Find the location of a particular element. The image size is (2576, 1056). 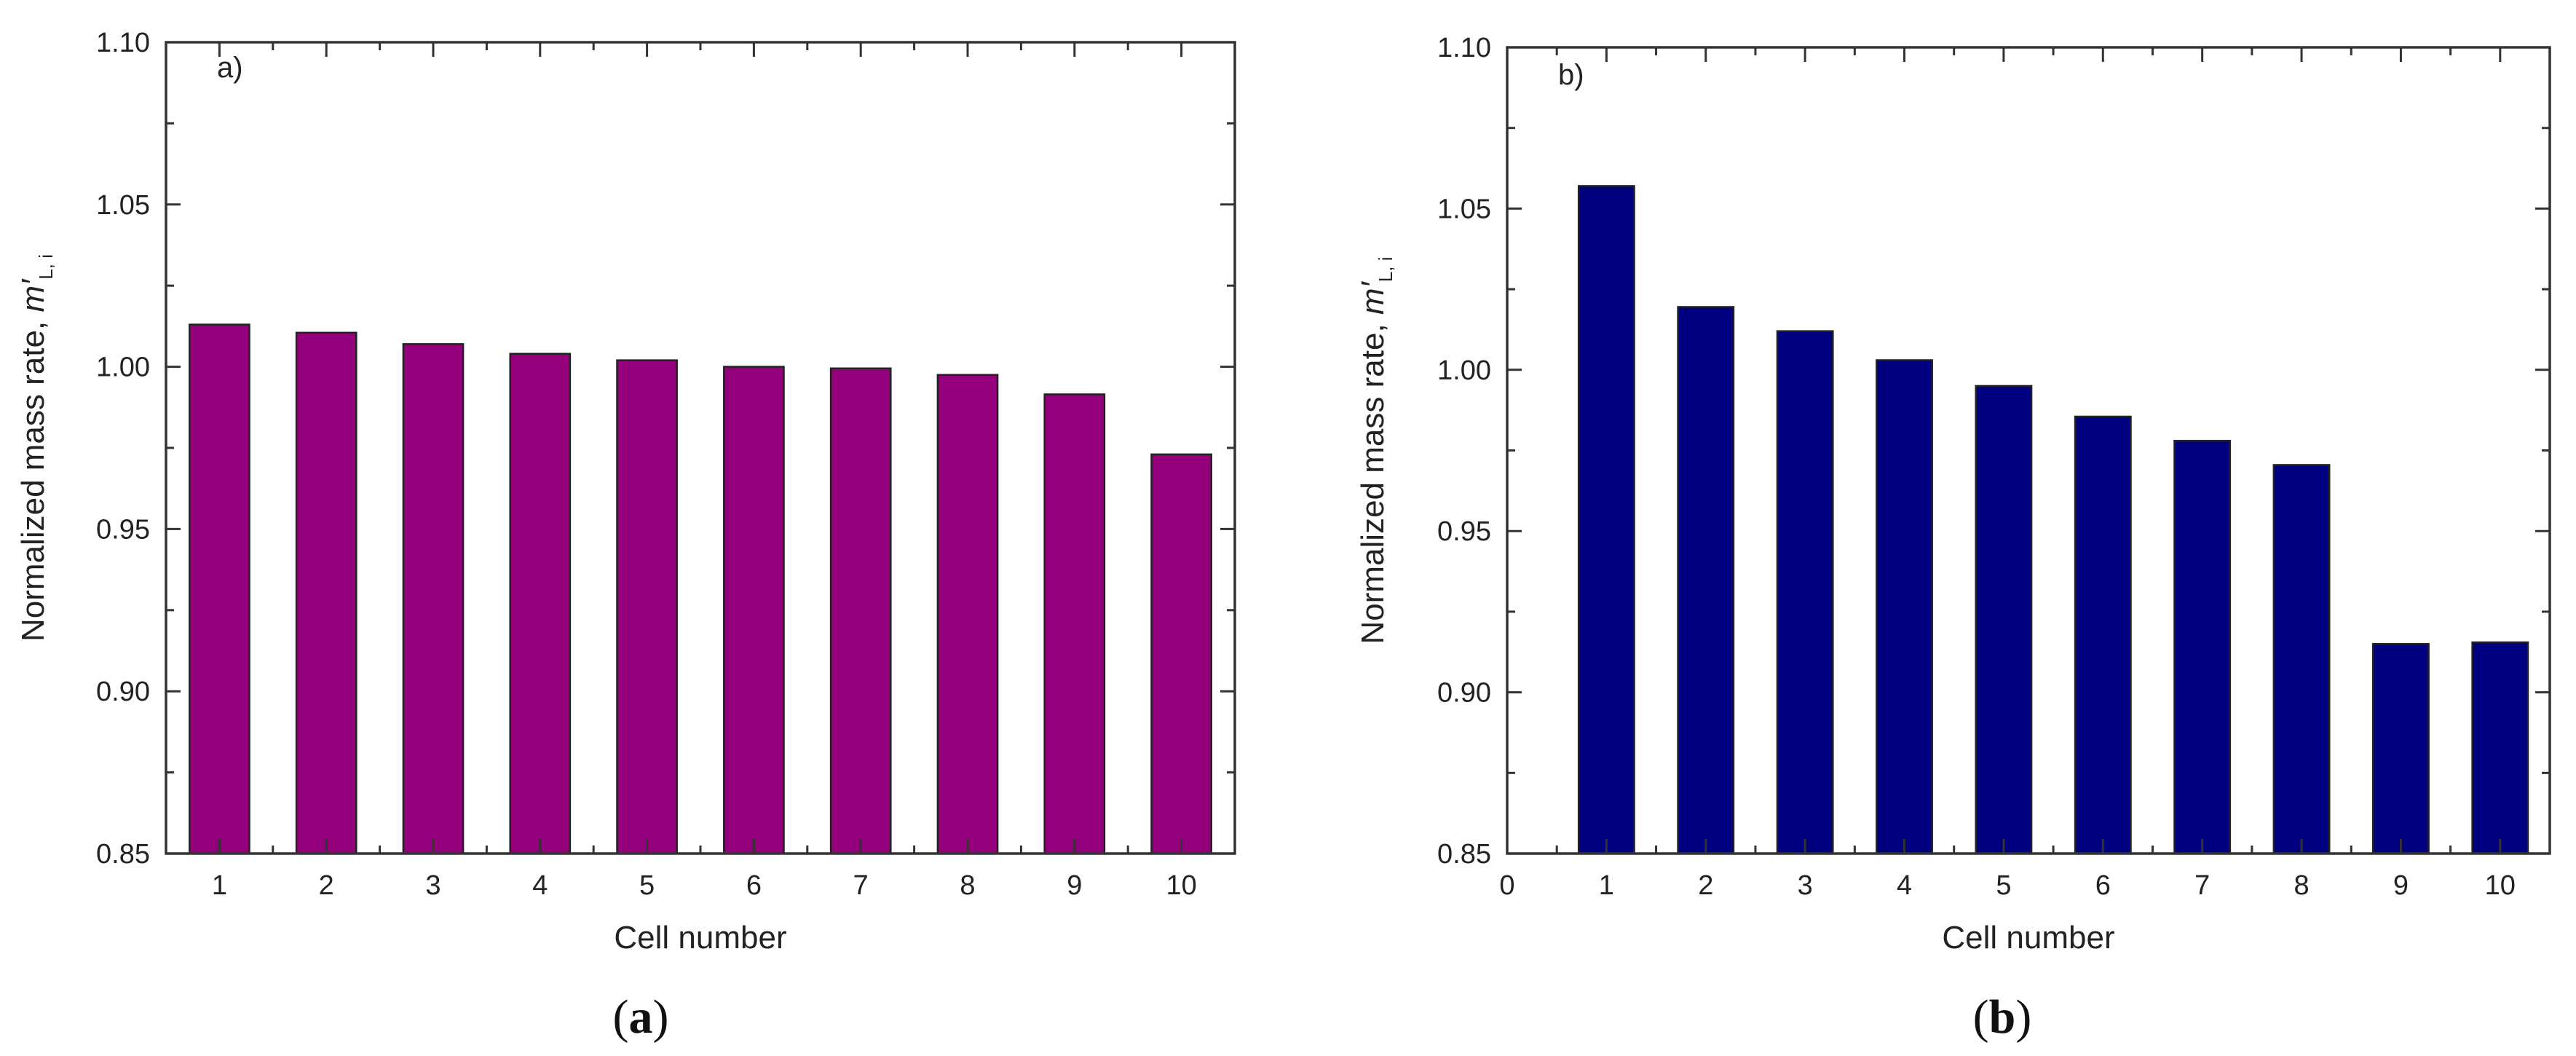

panel-caption: (b) is located at coordinates (2003, 1017).